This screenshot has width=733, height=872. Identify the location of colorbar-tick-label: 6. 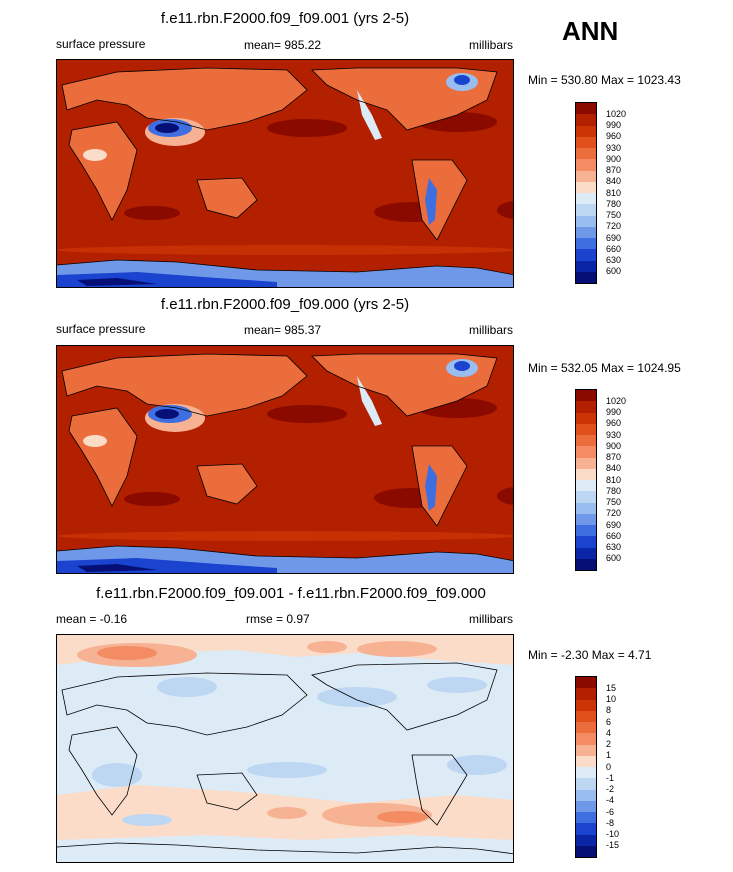
(609, 721).